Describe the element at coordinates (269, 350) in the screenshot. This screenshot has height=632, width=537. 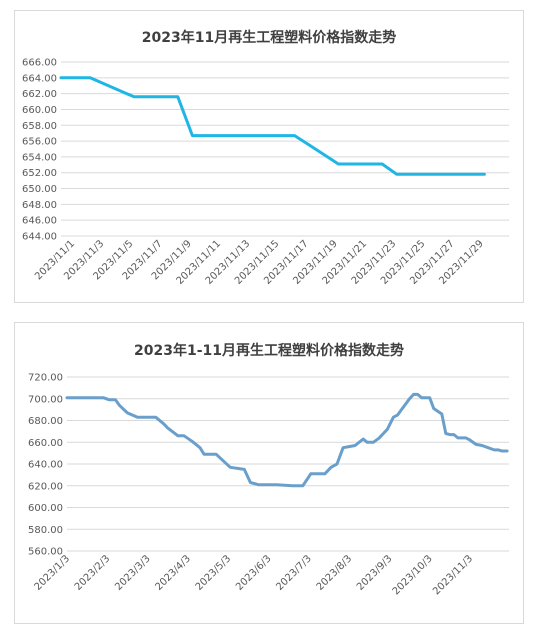
I see `chart-title: 2023年1-11月再生工程塑料价格指数走势` at that location.